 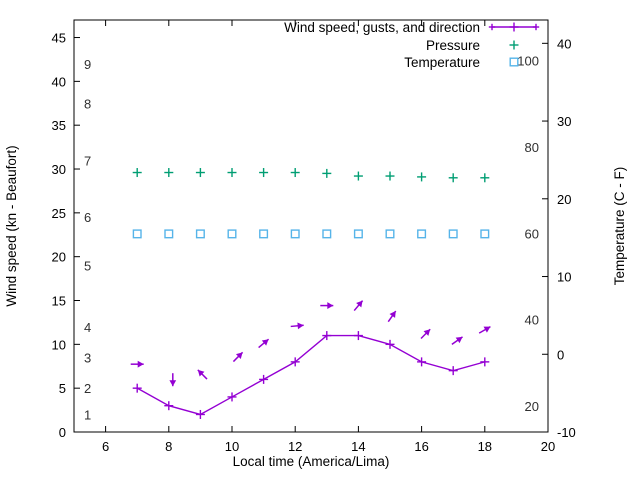 I want to click on x-tick-label: 18, so click(x=485, y=446).